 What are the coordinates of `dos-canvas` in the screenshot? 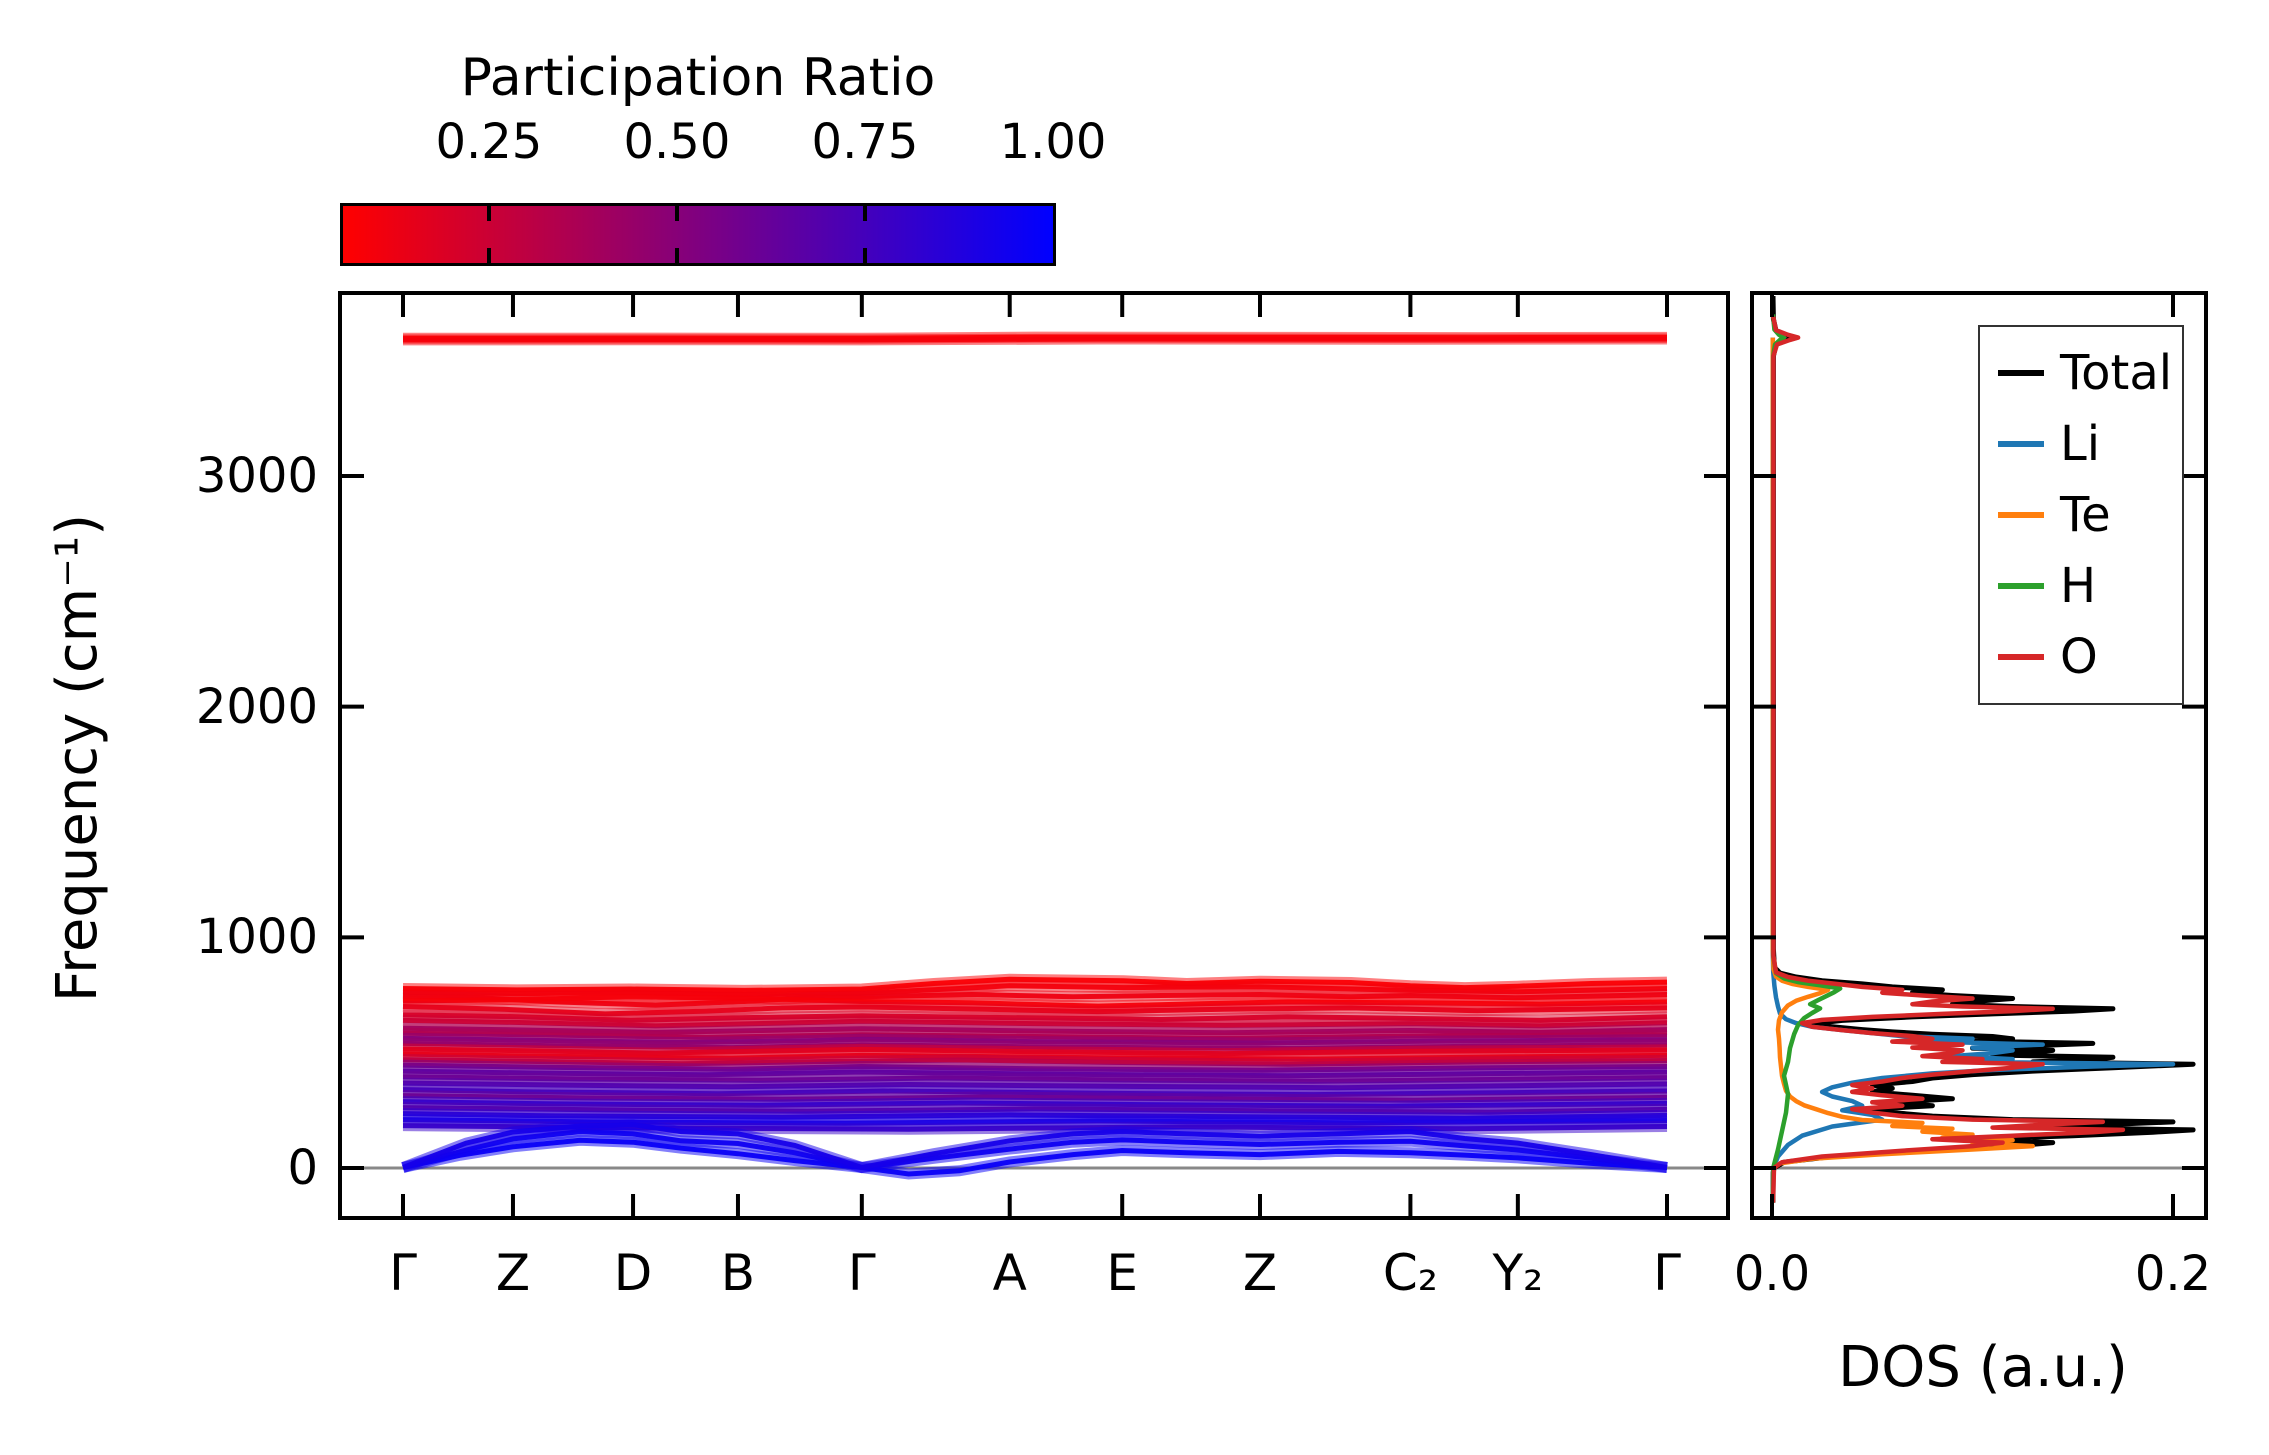 It's located at (1979, 755).